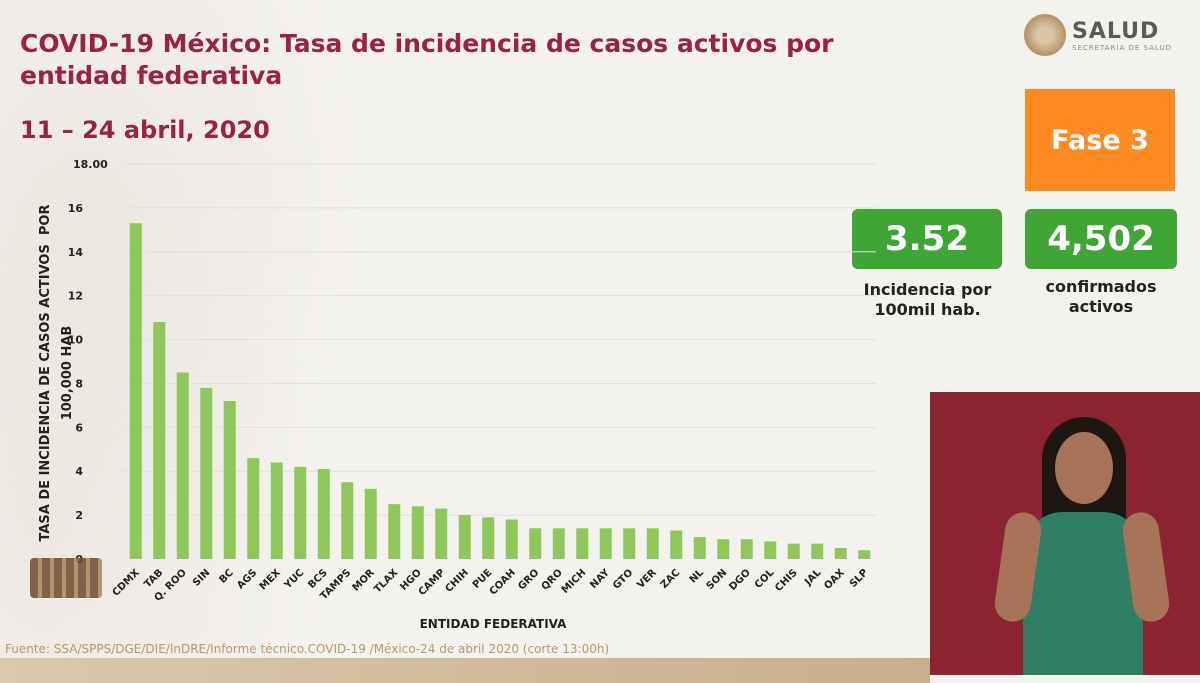  Describe the element at coordinates (739, 579) in the screenshot. I see `x-tick-label: DGO` at that location.